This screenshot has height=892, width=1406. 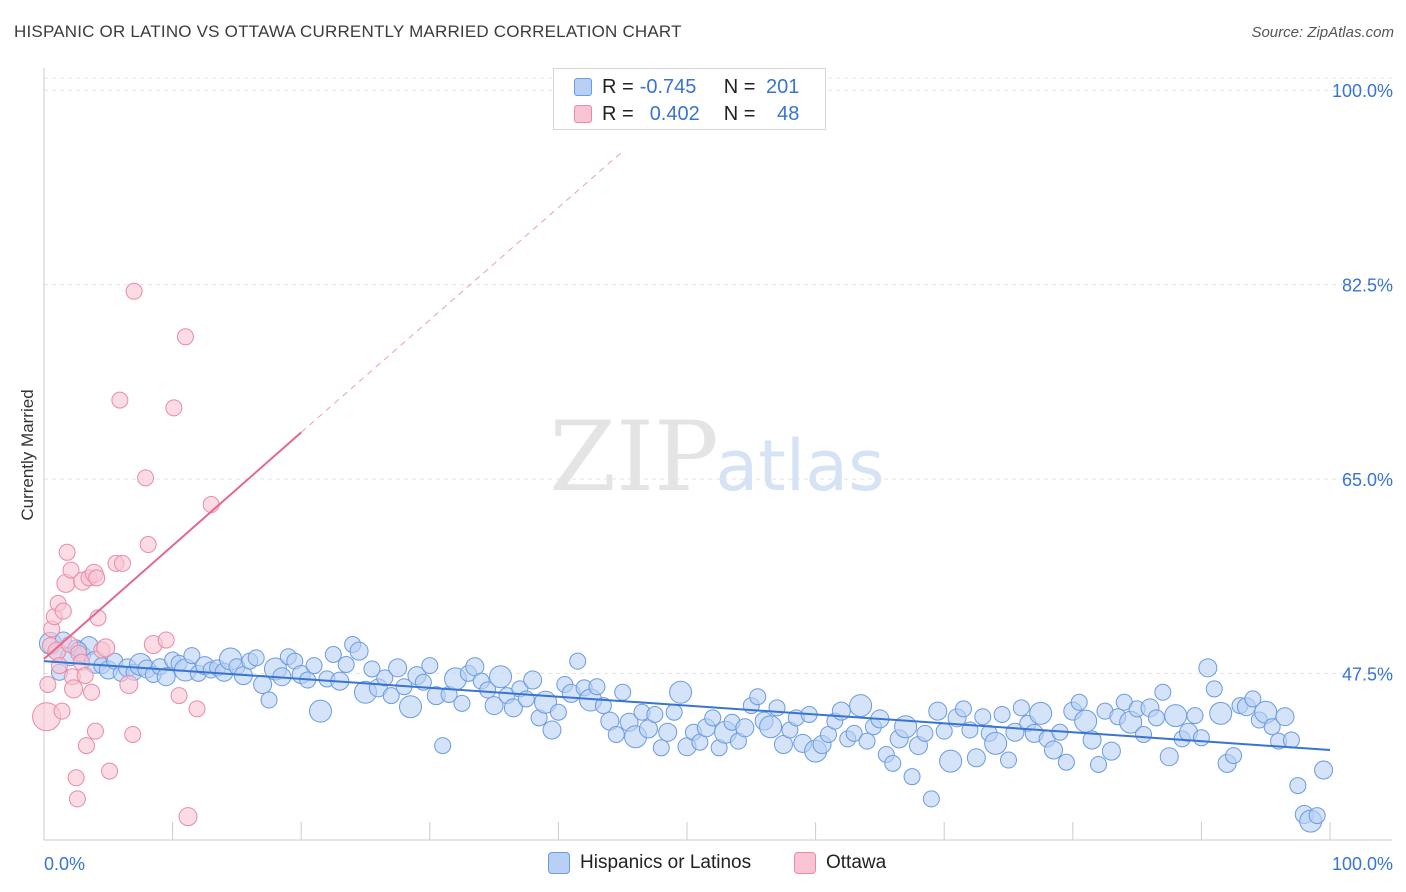 What do you see at coordinates (126, 554) in the screenshot?
I see `series-ottawa-points` at bounding box center [126, 554].